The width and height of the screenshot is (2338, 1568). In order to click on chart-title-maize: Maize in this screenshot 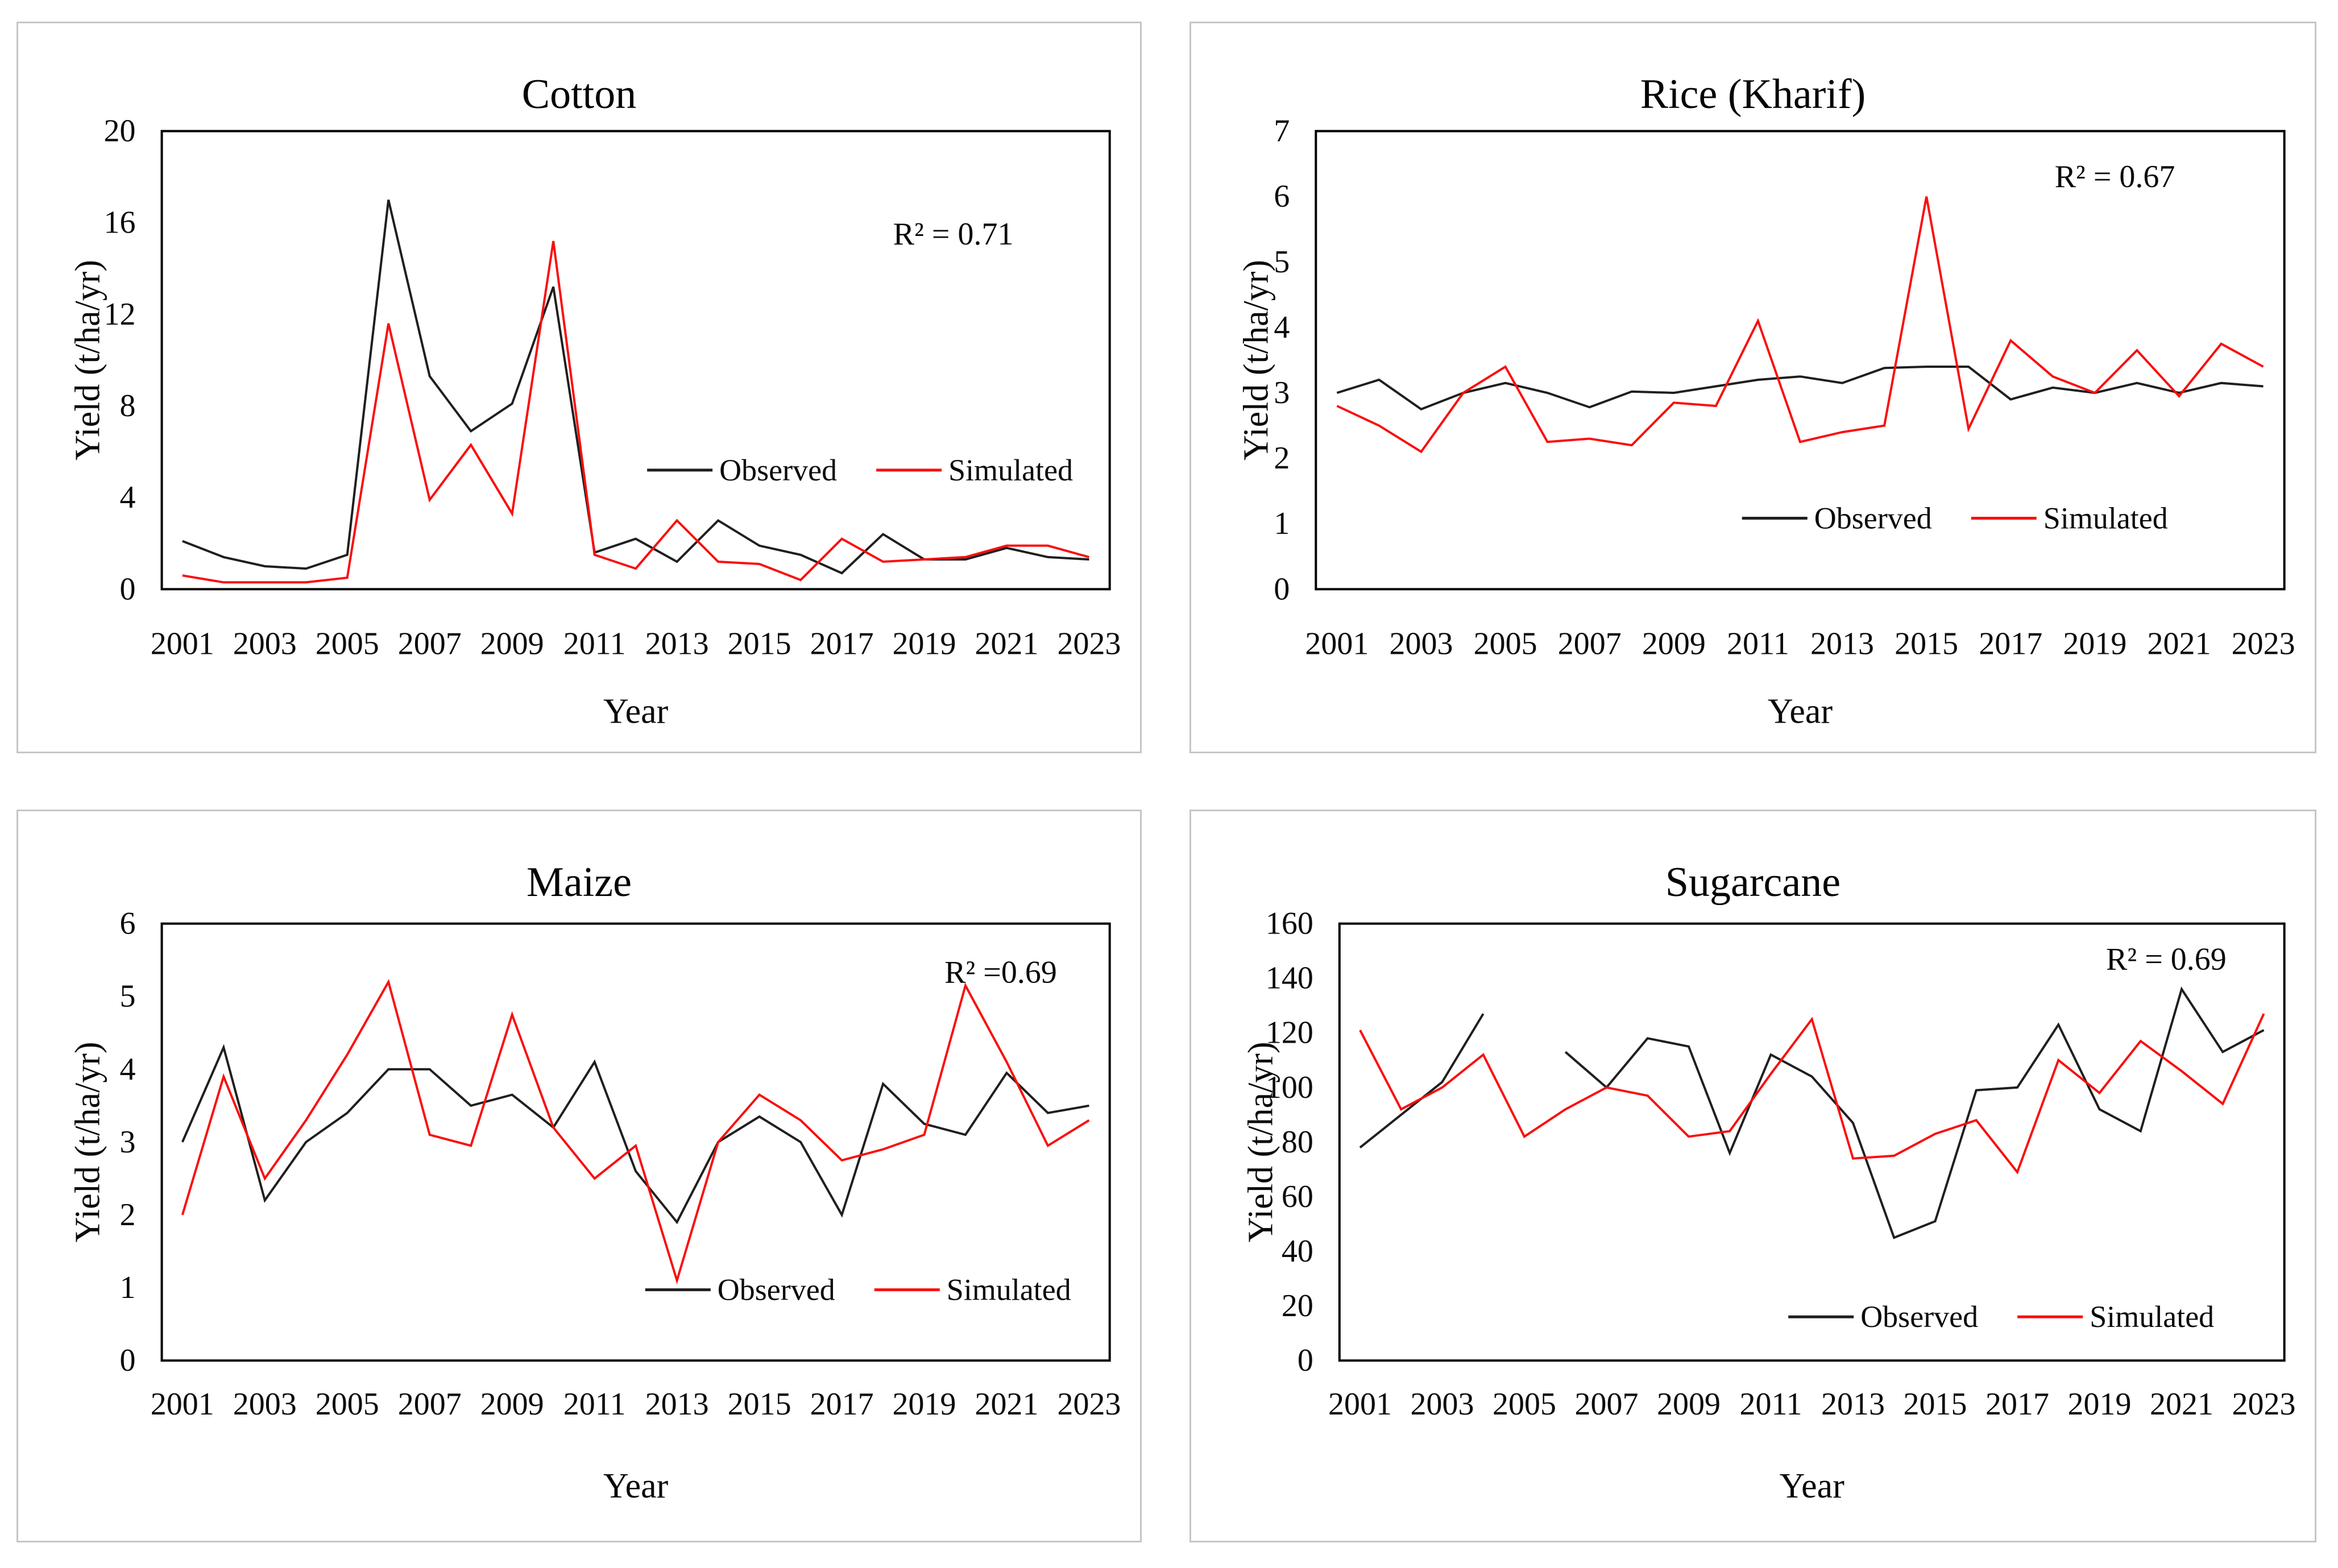, I will do `click(579, 882)`.